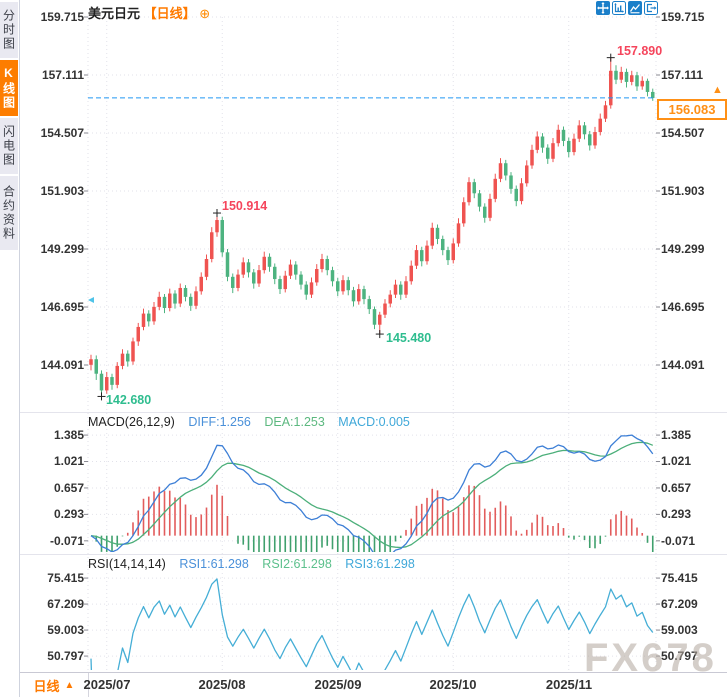 Image resolution: width=727 pixels, height=697 pixels. I want to click on annotation-high-jul: 150.914, so click(245, 206).